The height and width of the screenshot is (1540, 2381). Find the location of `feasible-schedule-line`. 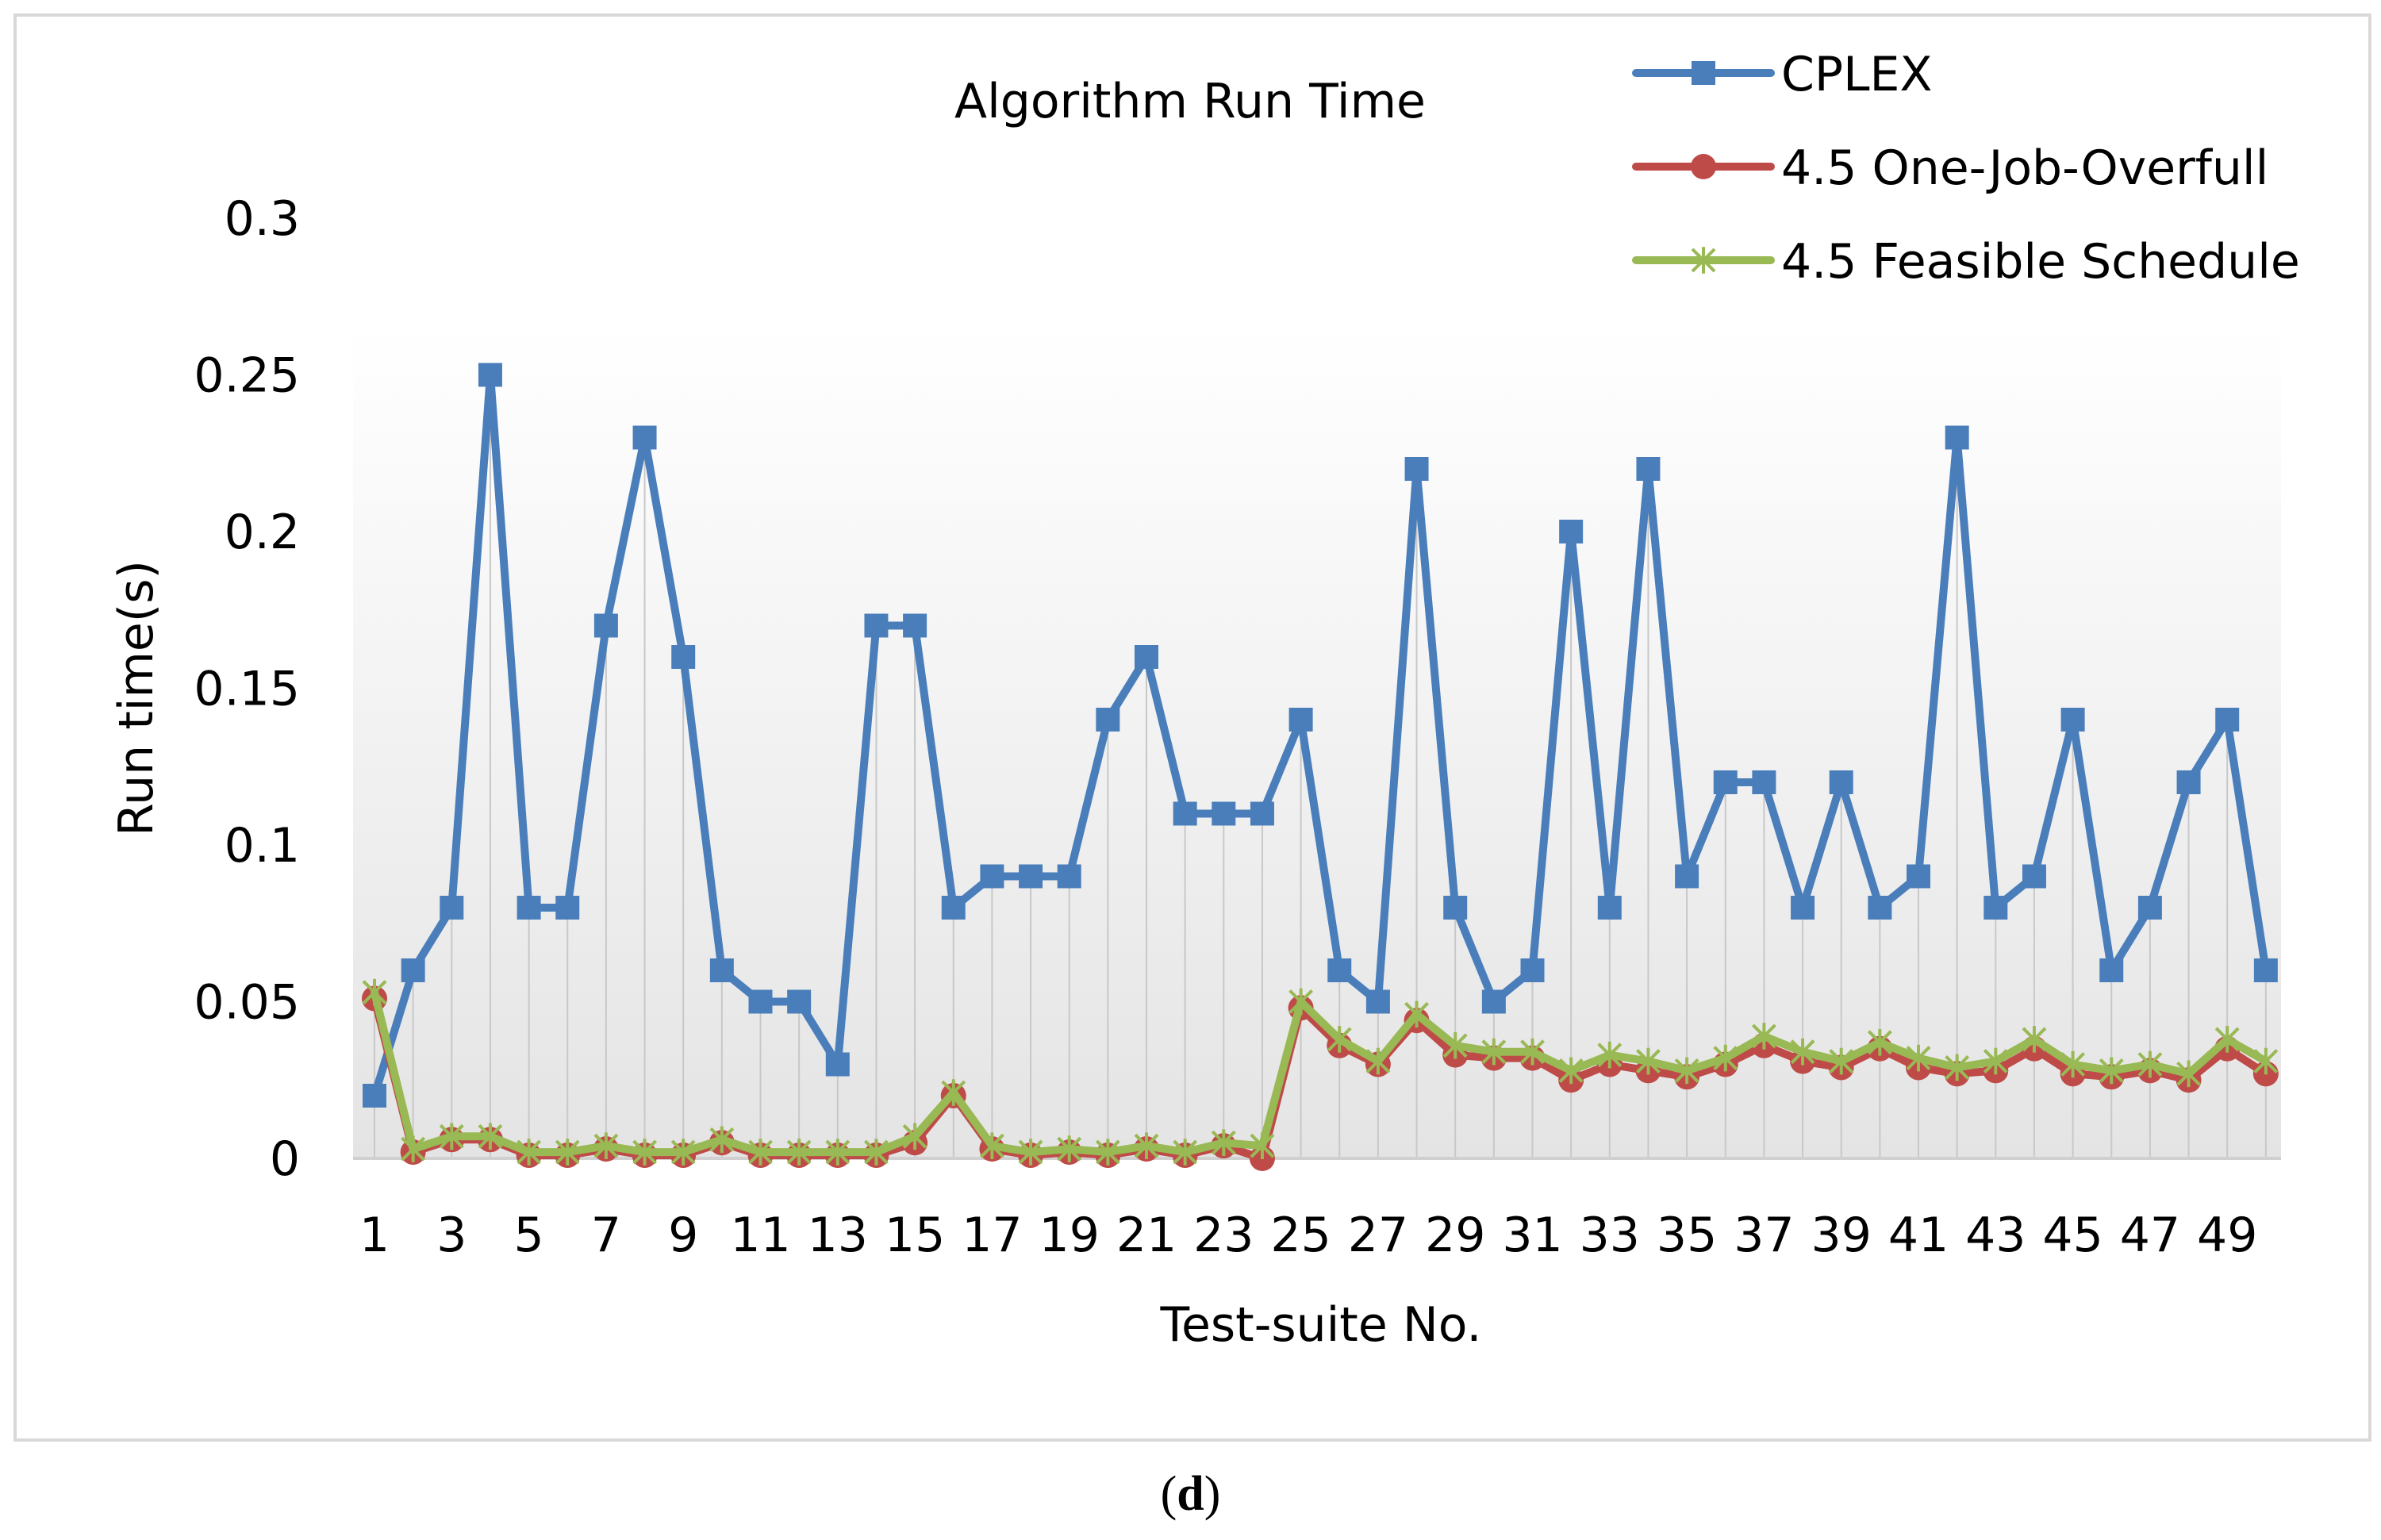

feasible-schedule-line is located at coordinates (1320, 1072).